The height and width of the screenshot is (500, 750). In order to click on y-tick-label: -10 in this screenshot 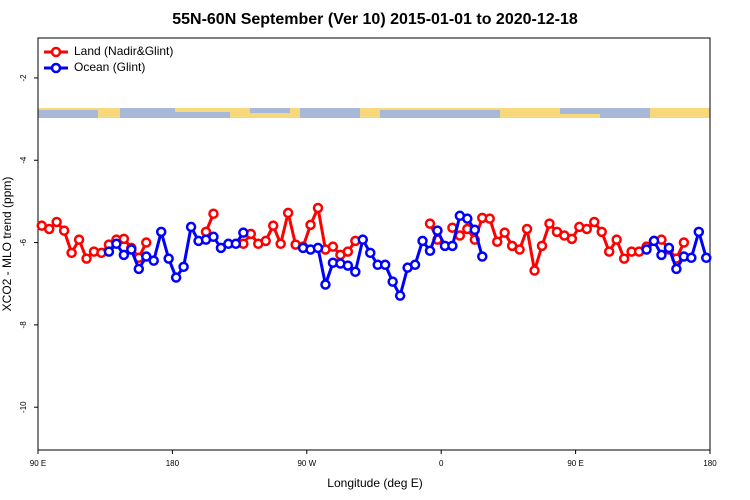, I will do `click(23, 407)`.